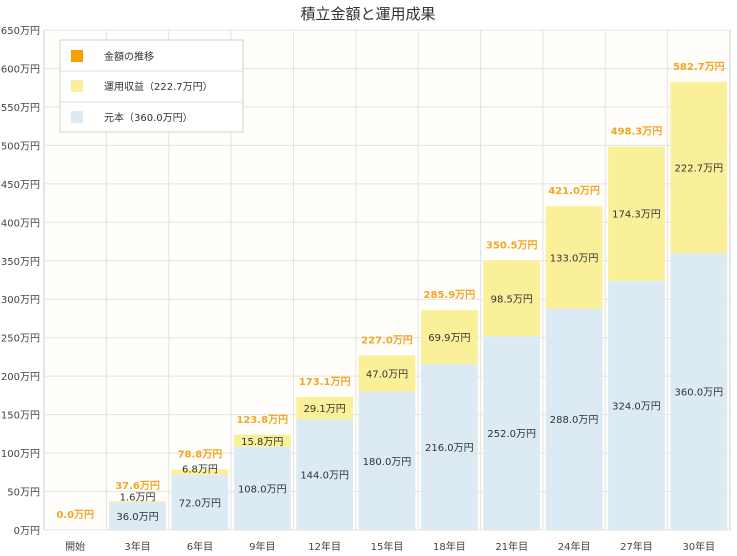 This screenshot has height=556, width=737. What do you see at coordinates (137, 546) in the screenshot?
I see `x-tick-label: 3年目` at bounding box center [137, 546].